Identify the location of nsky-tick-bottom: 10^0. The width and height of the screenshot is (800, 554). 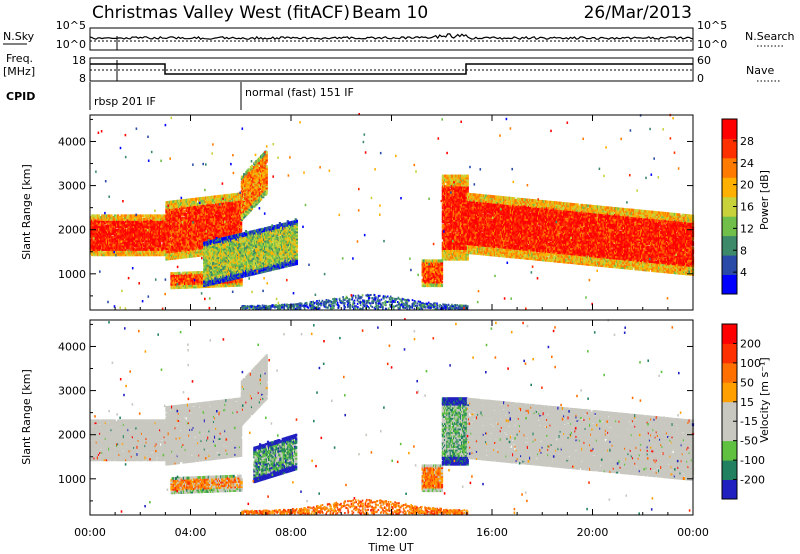
(71, 44).